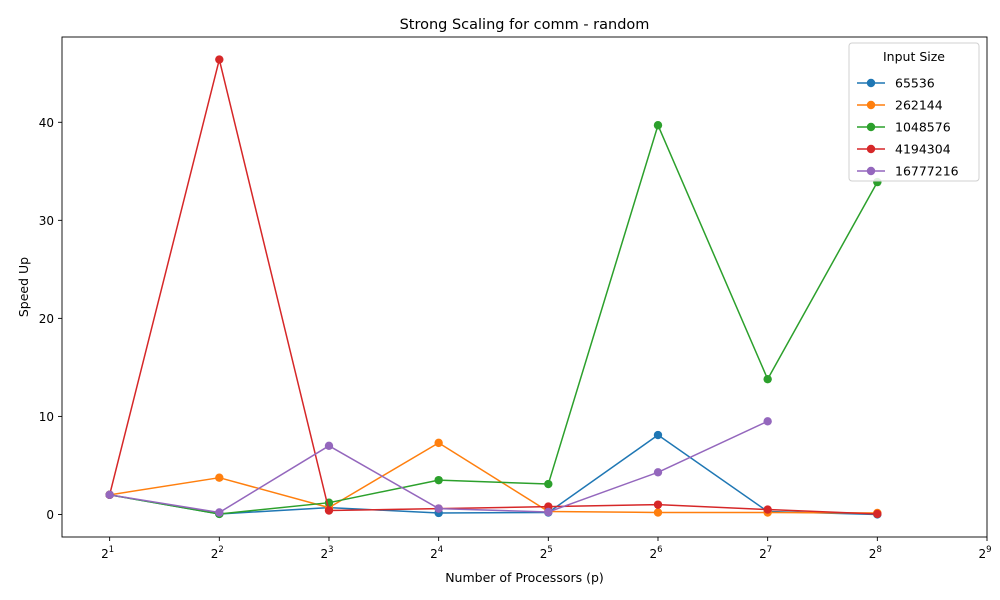  What do you see at coordinates (46, 123) in the screenshot?
I see `y-tick-label: 40` at bounding box center [46, 123].